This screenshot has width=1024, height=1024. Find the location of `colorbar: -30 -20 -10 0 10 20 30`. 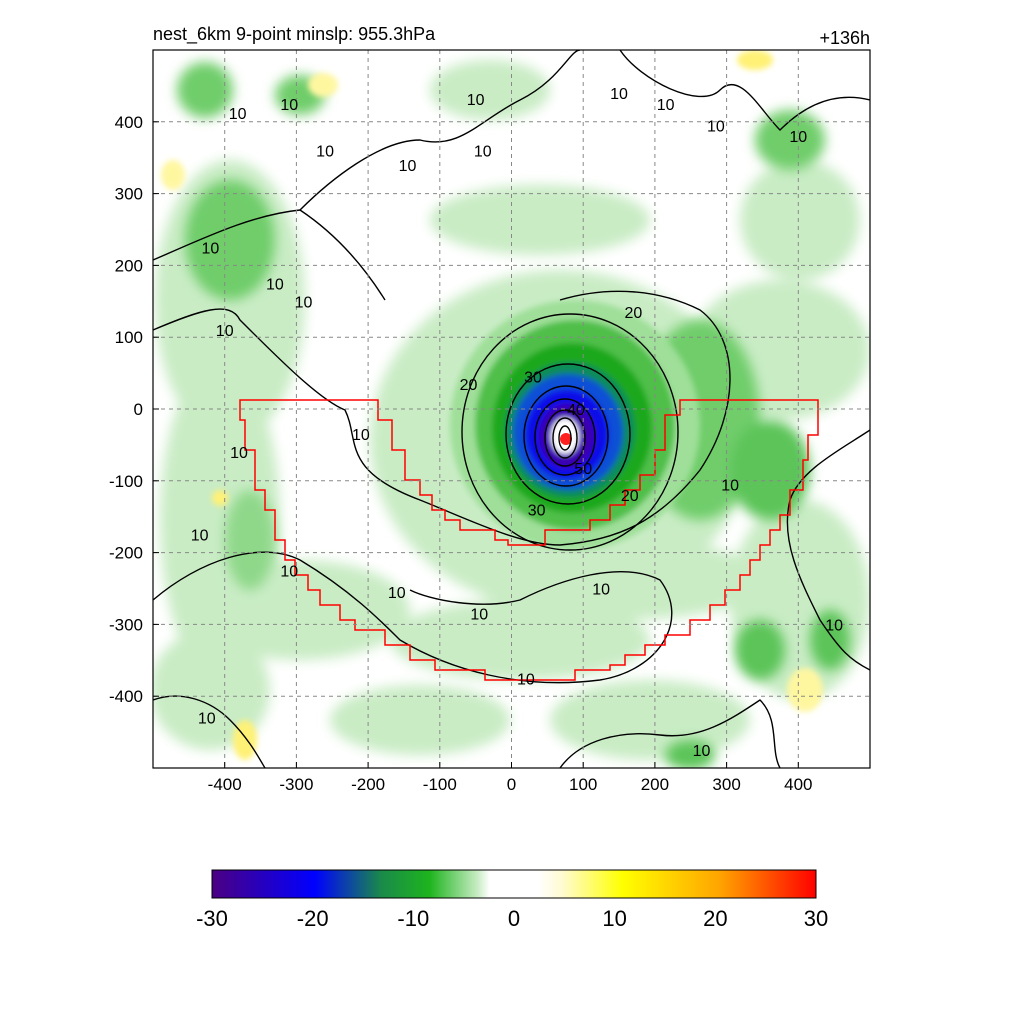

colorbar: -30 -20 -10 0 10 20 30 is located at coordinates (512, 900).